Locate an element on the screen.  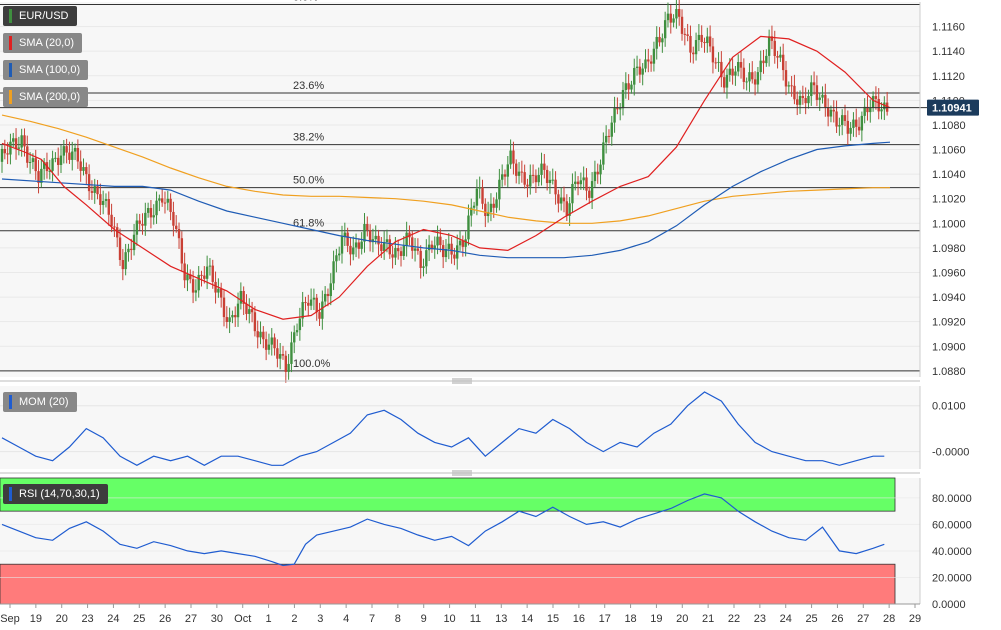
last-price-tag is located at coordinates (953, 107).